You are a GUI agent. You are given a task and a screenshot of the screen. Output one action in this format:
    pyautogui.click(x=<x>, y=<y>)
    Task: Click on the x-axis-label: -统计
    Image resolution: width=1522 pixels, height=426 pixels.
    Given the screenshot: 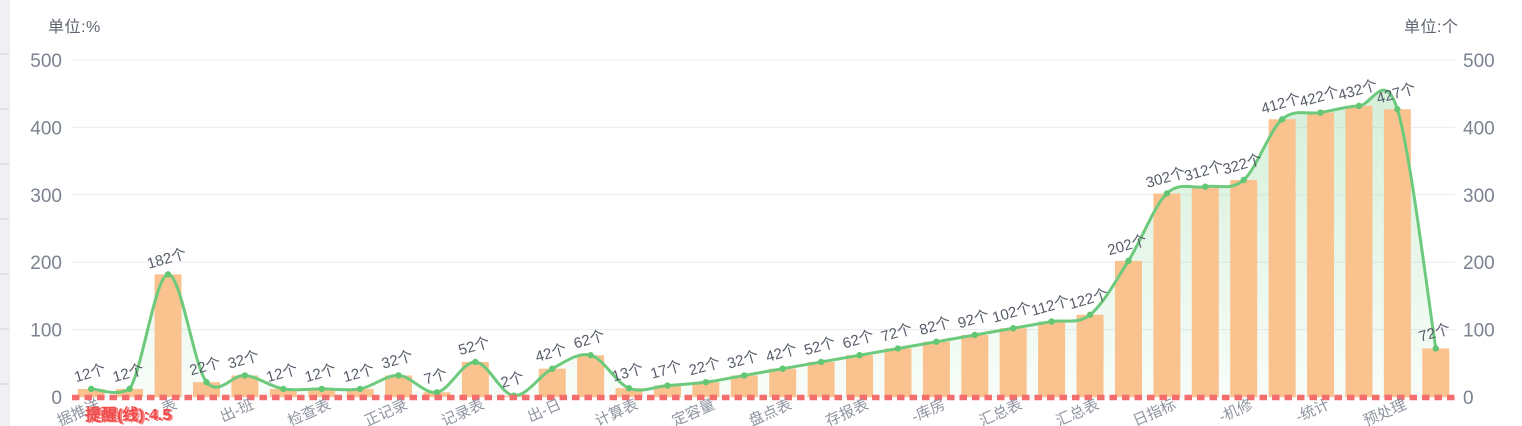 What is the action you would take?
    pyautogui.click(x=1312, y=411)
    